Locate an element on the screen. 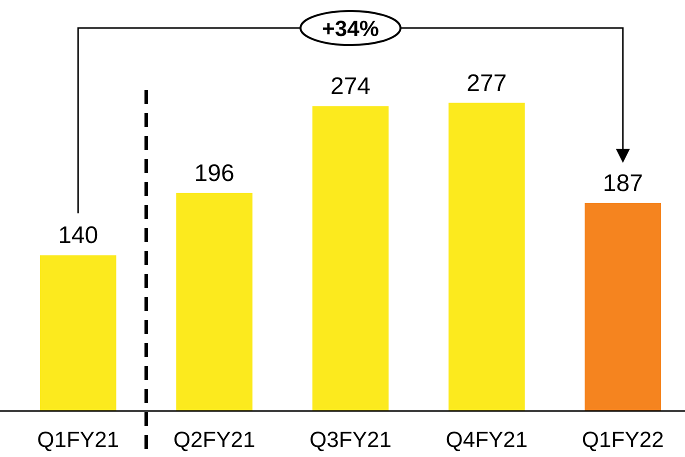 The image size is (685, 457). data-label: 277 is located at coordinates (486, 83).